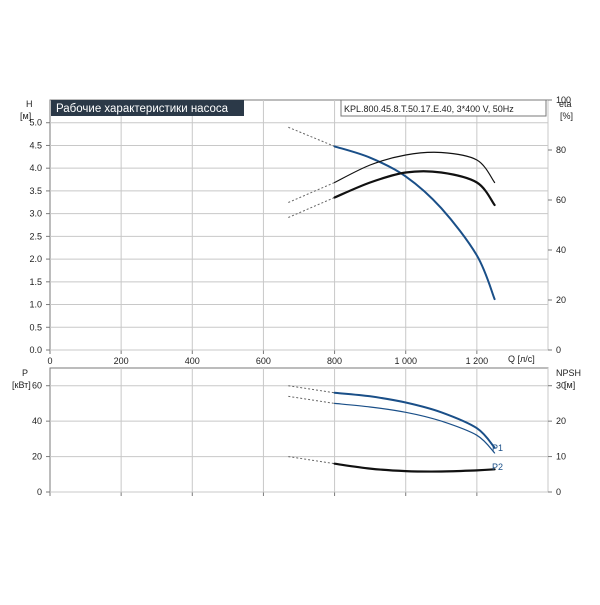 The height and width of the screenshot is (605, 600). I want to click on top-y-left-tick-label: 1.0, so click(35, 305).